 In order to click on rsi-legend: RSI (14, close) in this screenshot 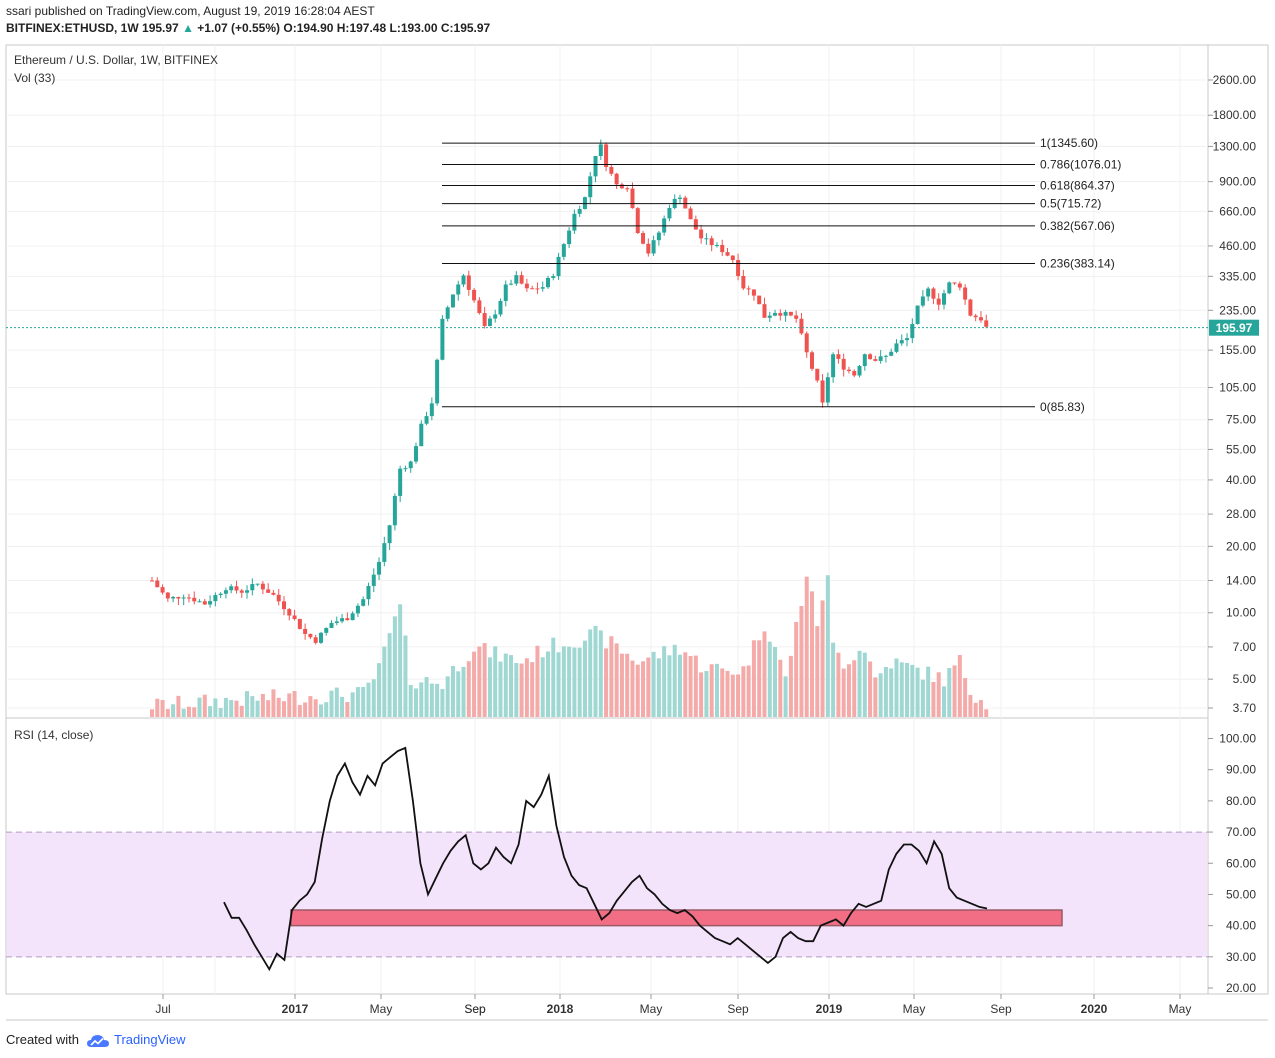, I will do `click(54, 735)`.